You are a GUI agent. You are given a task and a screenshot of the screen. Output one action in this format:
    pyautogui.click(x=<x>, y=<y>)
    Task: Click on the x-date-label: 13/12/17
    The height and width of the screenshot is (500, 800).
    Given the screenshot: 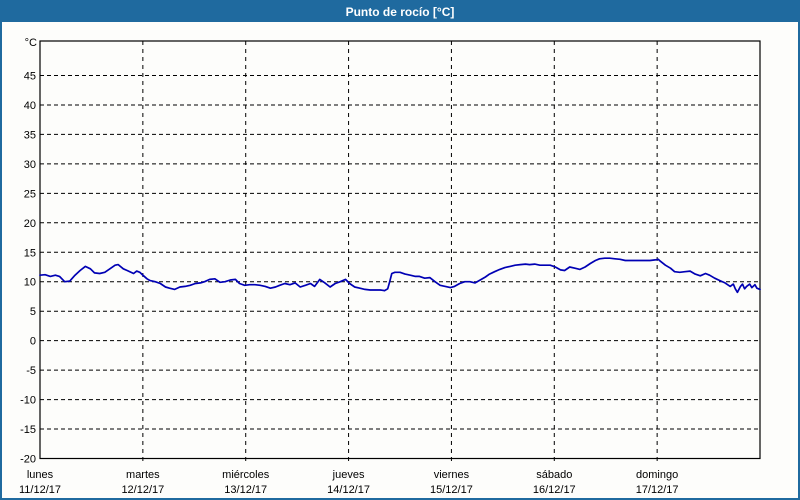 What is the action you would take?
    pyautogui.click(x=245, y=490)
    